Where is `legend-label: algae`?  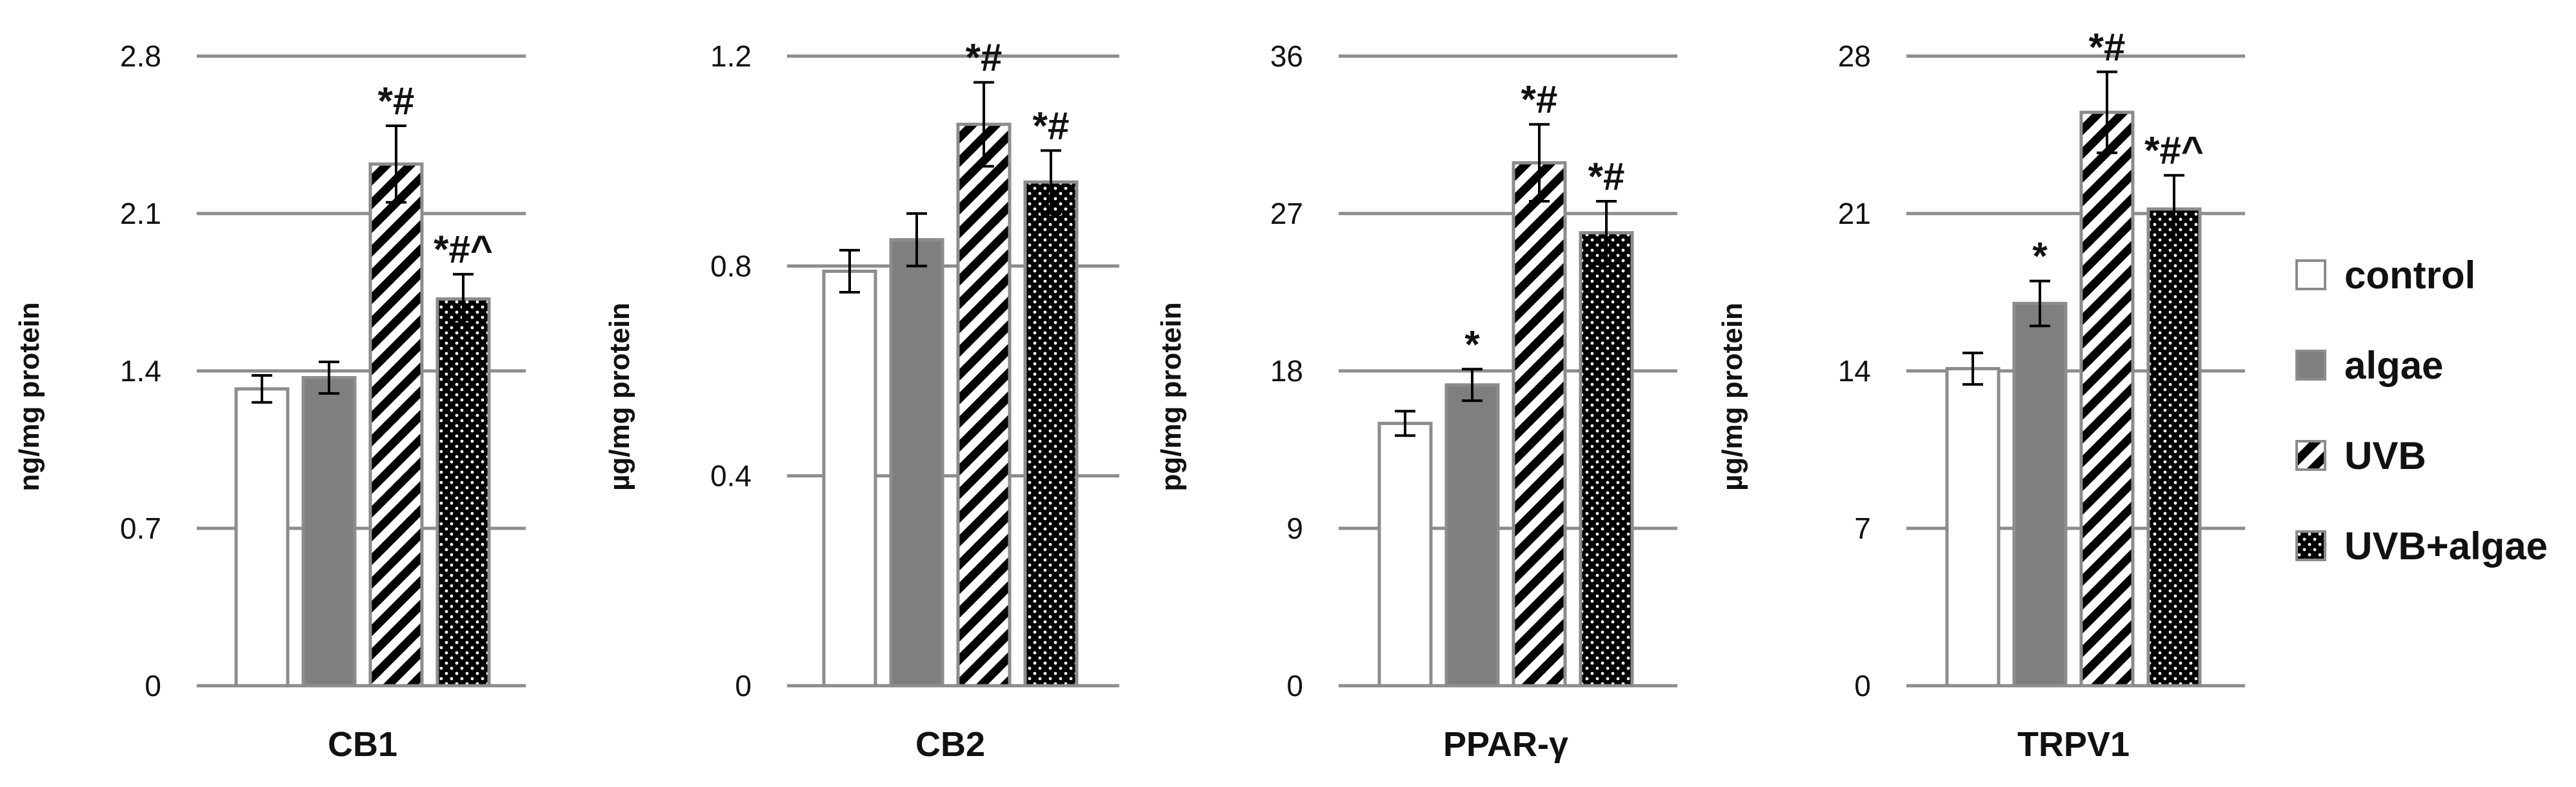 legend-label: algae is located at coordinates (2393, 365).